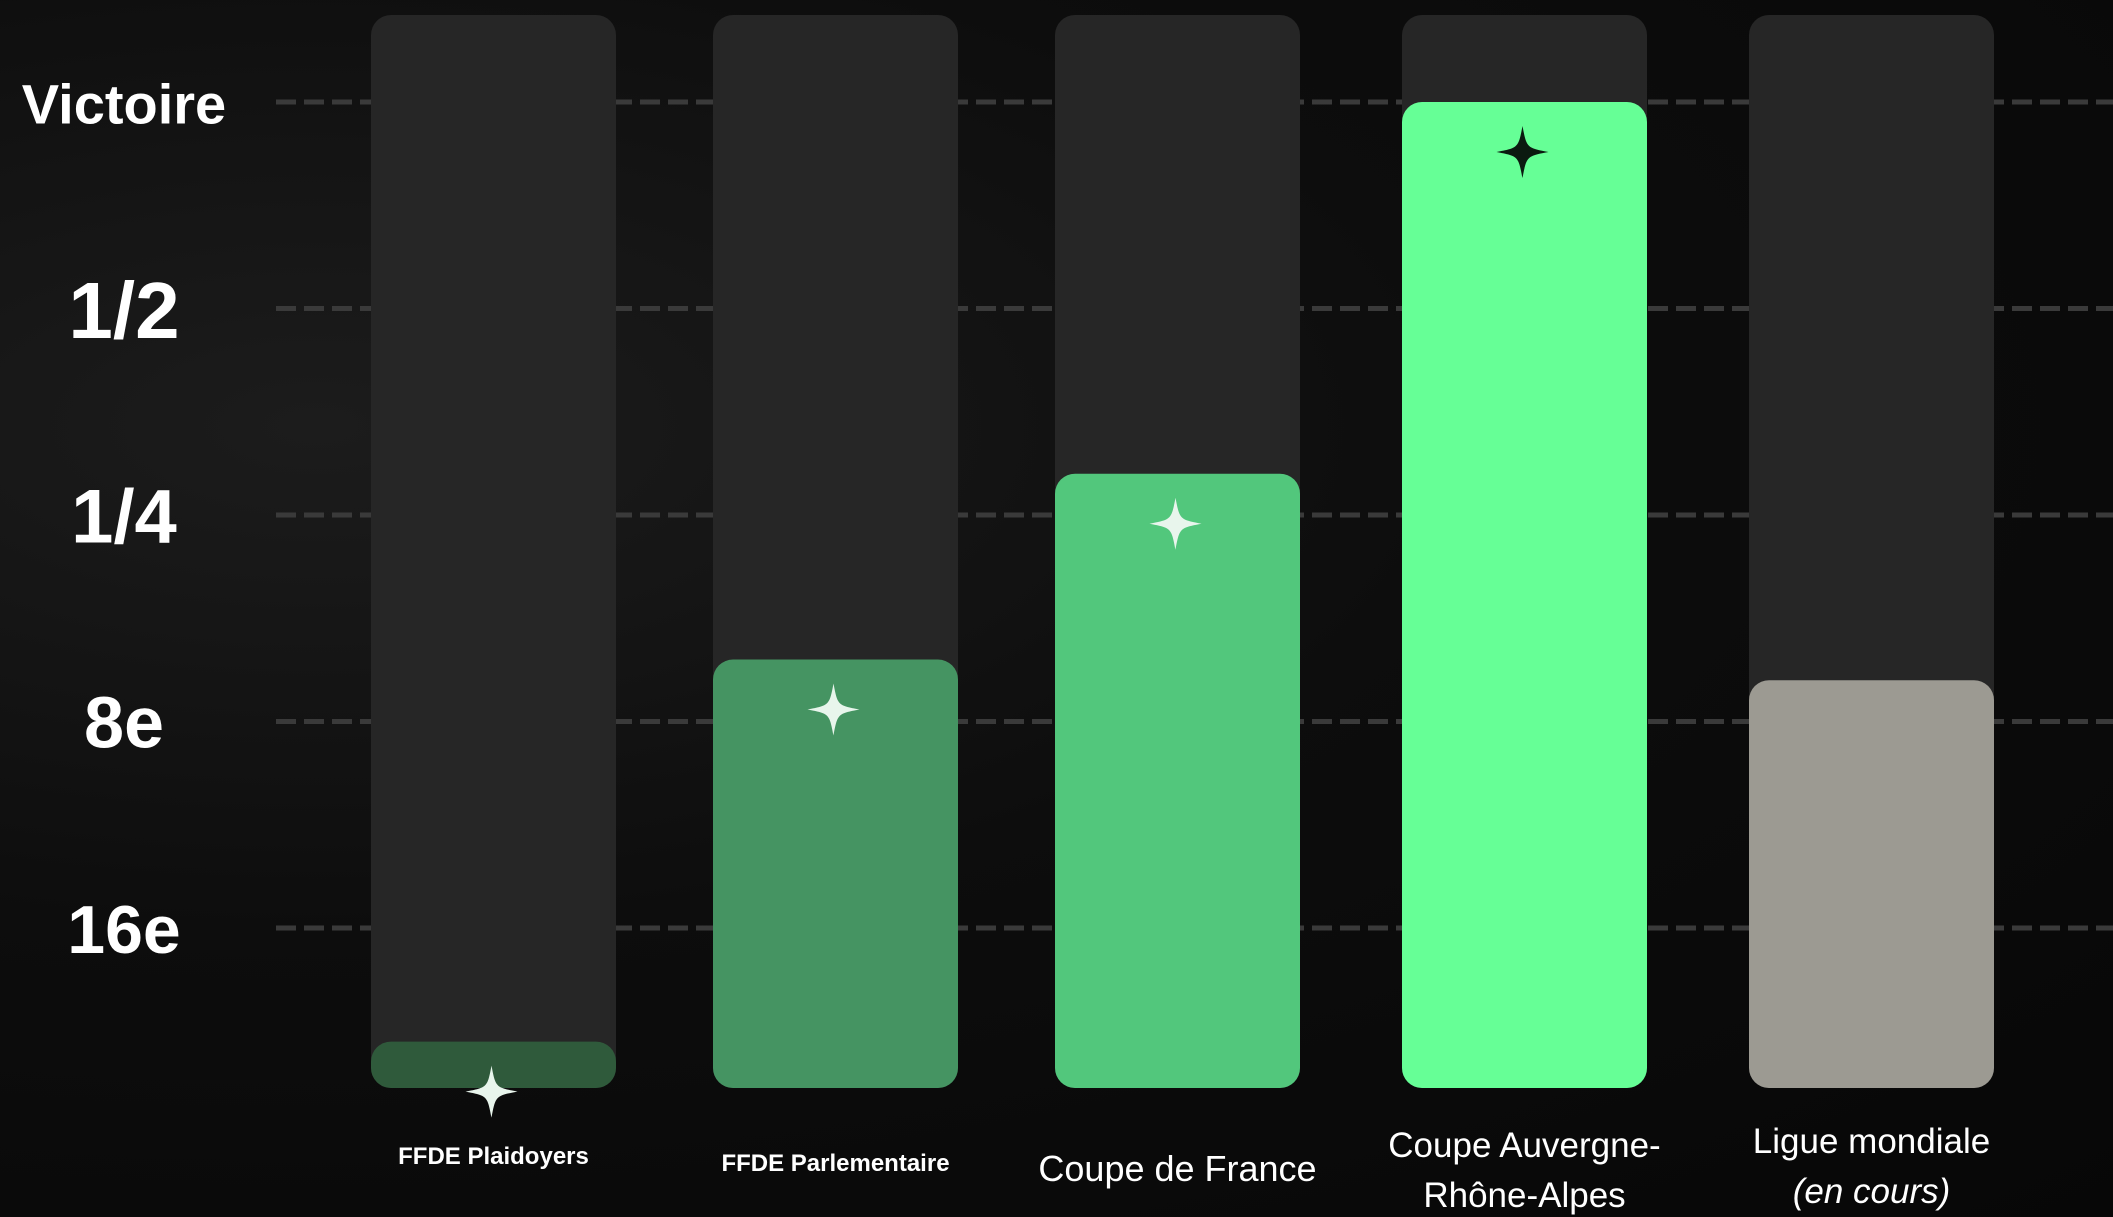 The width and height of the screenshot is (2113, 1217). I want to click on y-axis-labels: 16e 8e 1/4 1/2 Victoire, so click(124, 521).